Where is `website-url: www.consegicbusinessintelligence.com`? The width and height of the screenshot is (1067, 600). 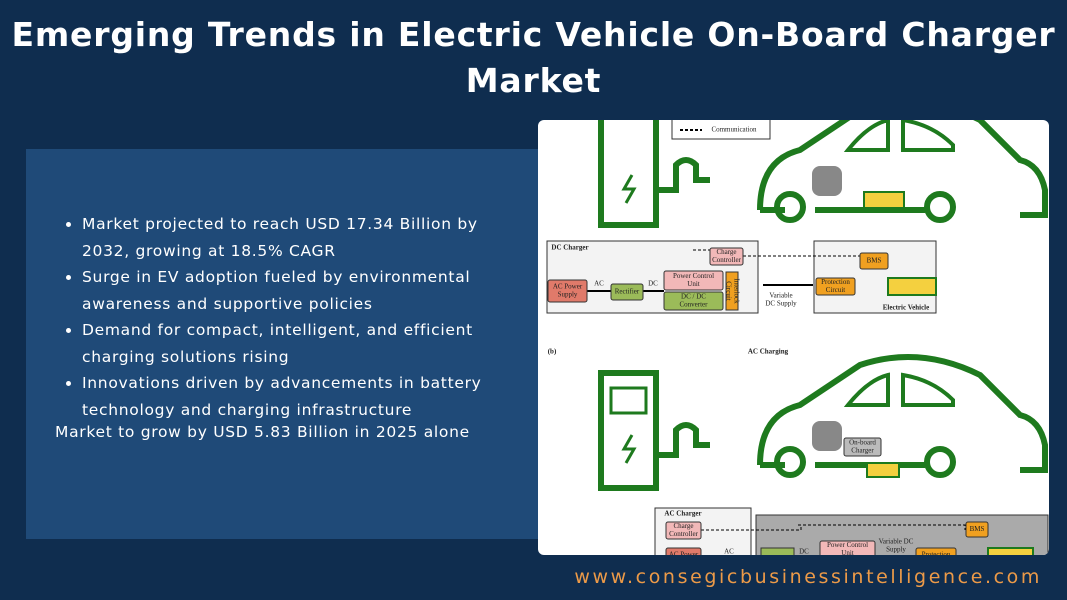 website-url: www.consegicbusinessintelligence.com is located at coordinates (808, 577).